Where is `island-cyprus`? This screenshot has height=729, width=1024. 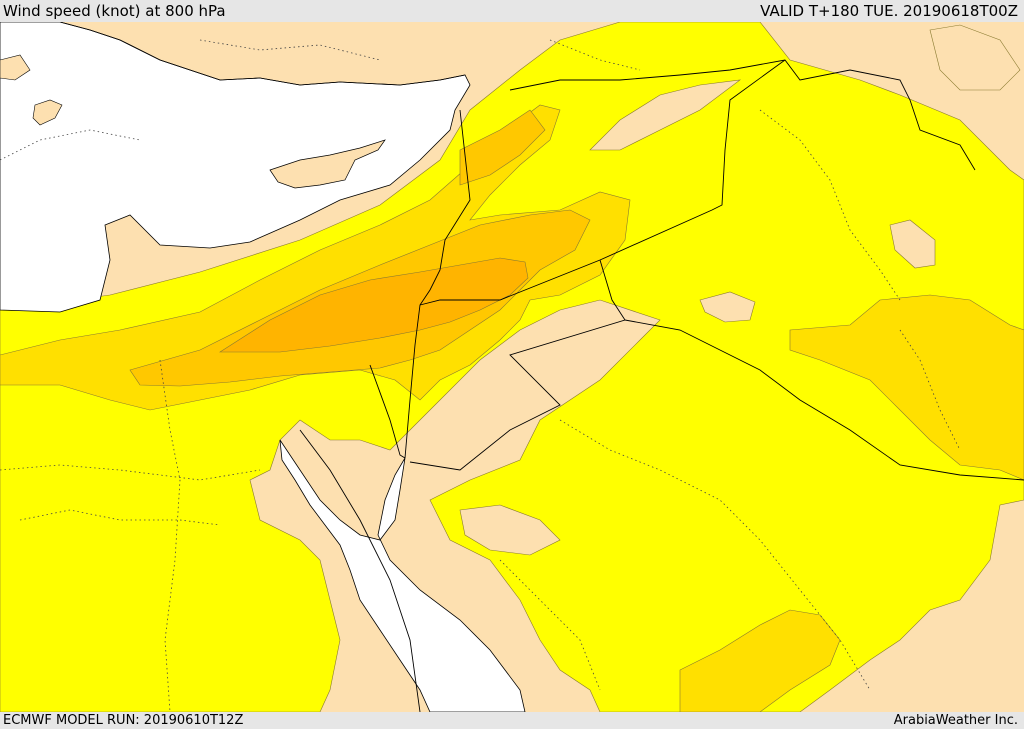 island-cyprus is located at coordinates (327, 164).